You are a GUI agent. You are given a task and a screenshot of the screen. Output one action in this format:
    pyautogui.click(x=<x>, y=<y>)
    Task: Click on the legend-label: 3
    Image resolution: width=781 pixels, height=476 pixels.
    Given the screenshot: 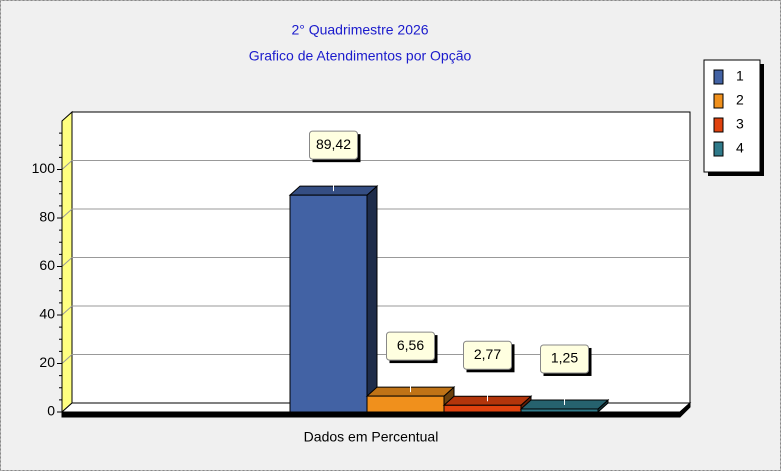 What is the action you would take?
    pyautogui.click(x=740, y=124)
    